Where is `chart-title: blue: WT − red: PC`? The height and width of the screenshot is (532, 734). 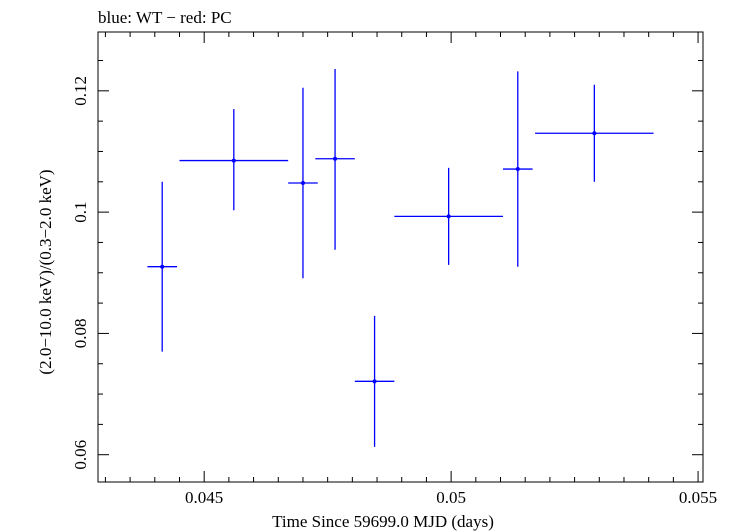 chart-title: blue: WT − red: PC is located at coordinates (165, 17).